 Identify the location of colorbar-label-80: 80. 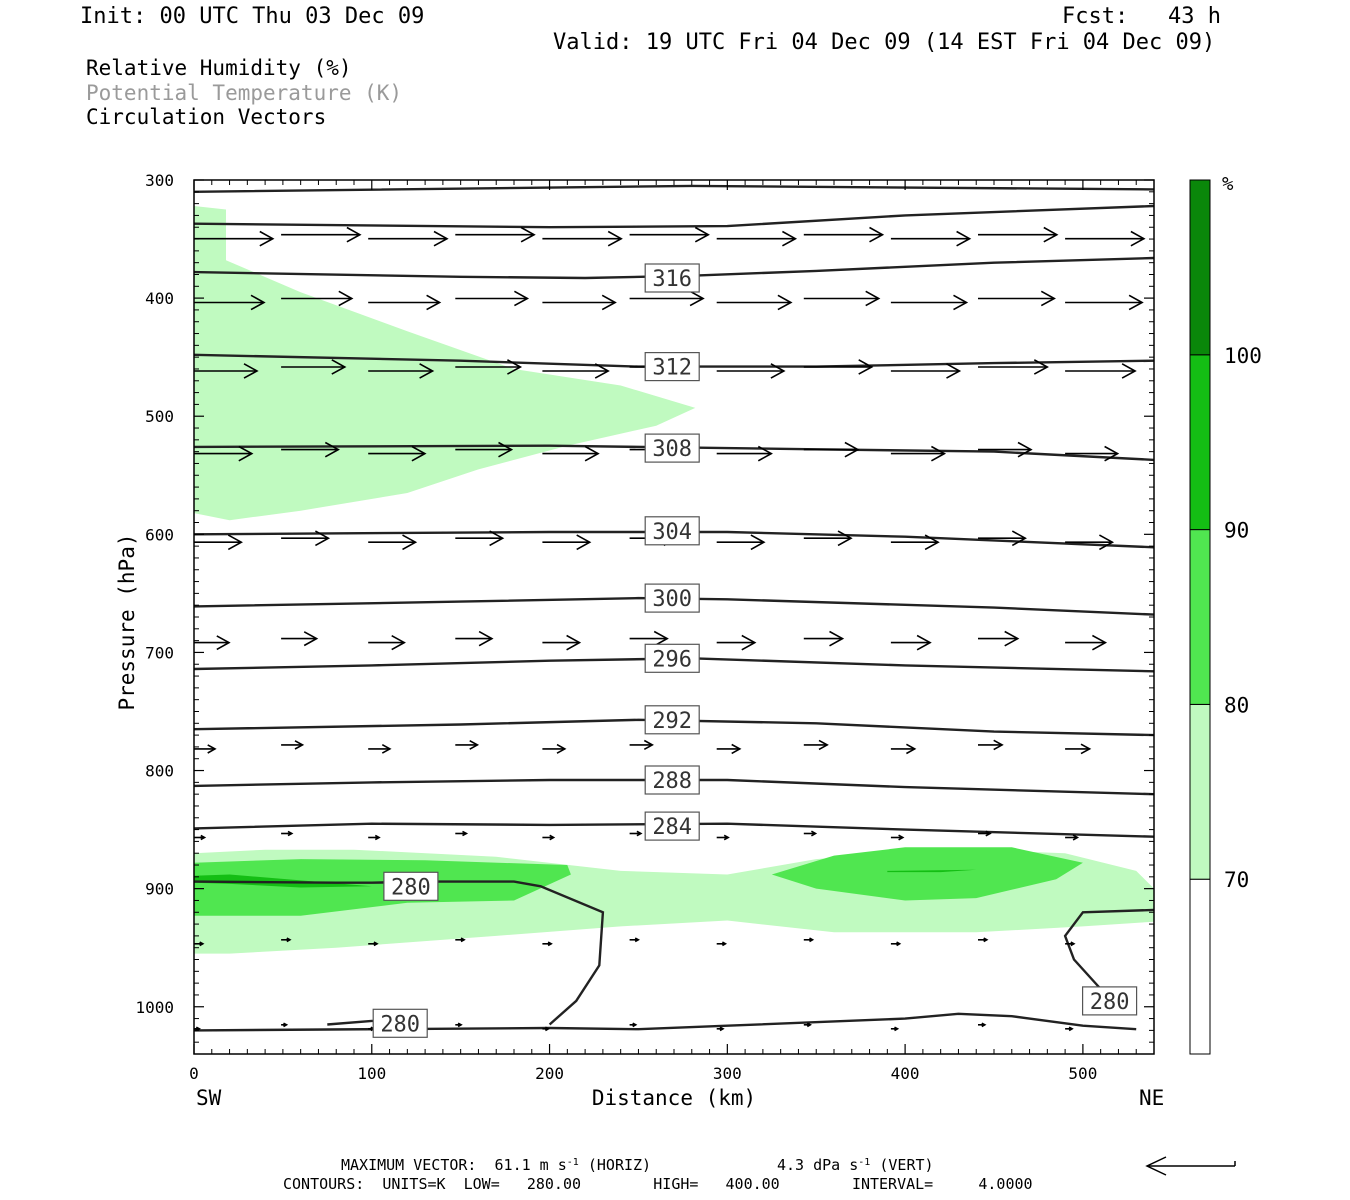
(1236, 705).